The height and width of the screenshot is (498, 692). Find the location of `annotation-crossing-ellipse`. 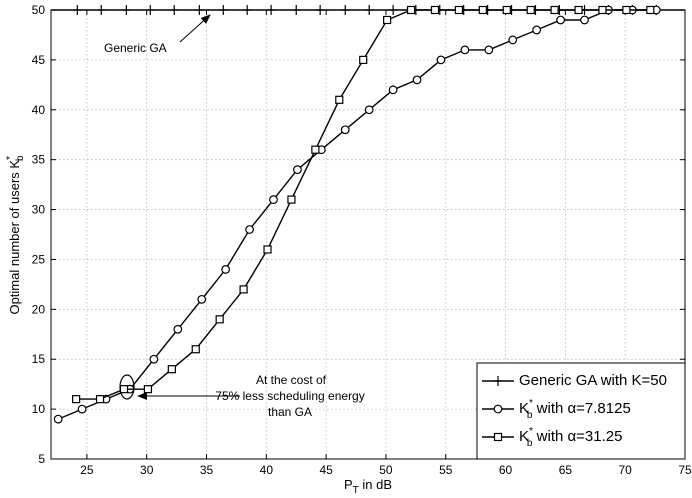

annotation-crossing-ellipse is located at coordinates (127, 387).